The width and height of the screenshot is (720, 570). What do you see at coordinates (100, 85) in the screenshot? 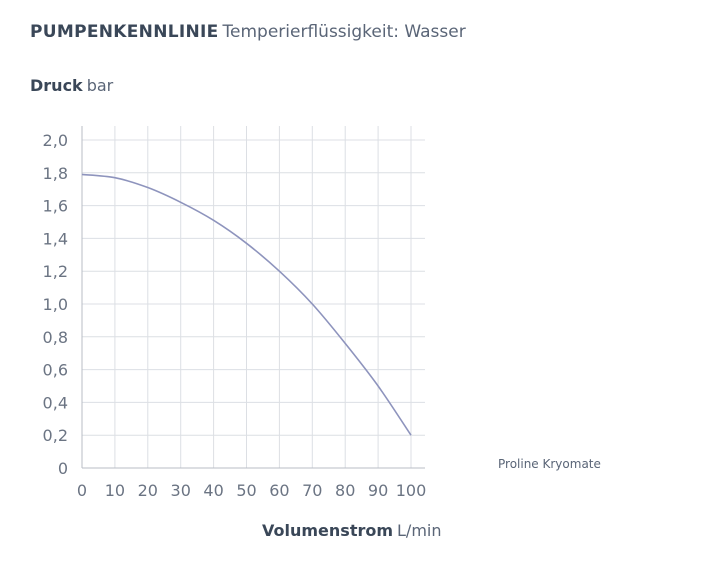
I see `y-axis-label-unit: bar` at bounding box center [100, 85].